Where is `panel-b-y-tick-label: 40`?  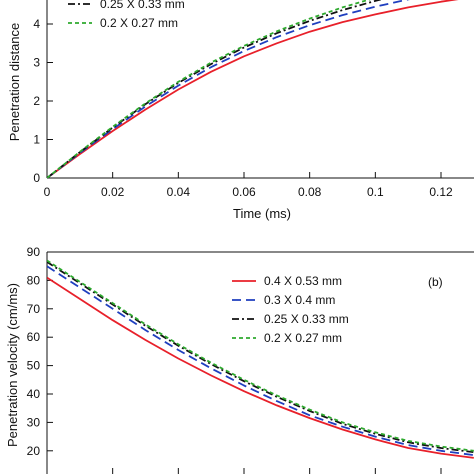 panel-b-y-tick-label: 40 is located at coordinates (34, 394).